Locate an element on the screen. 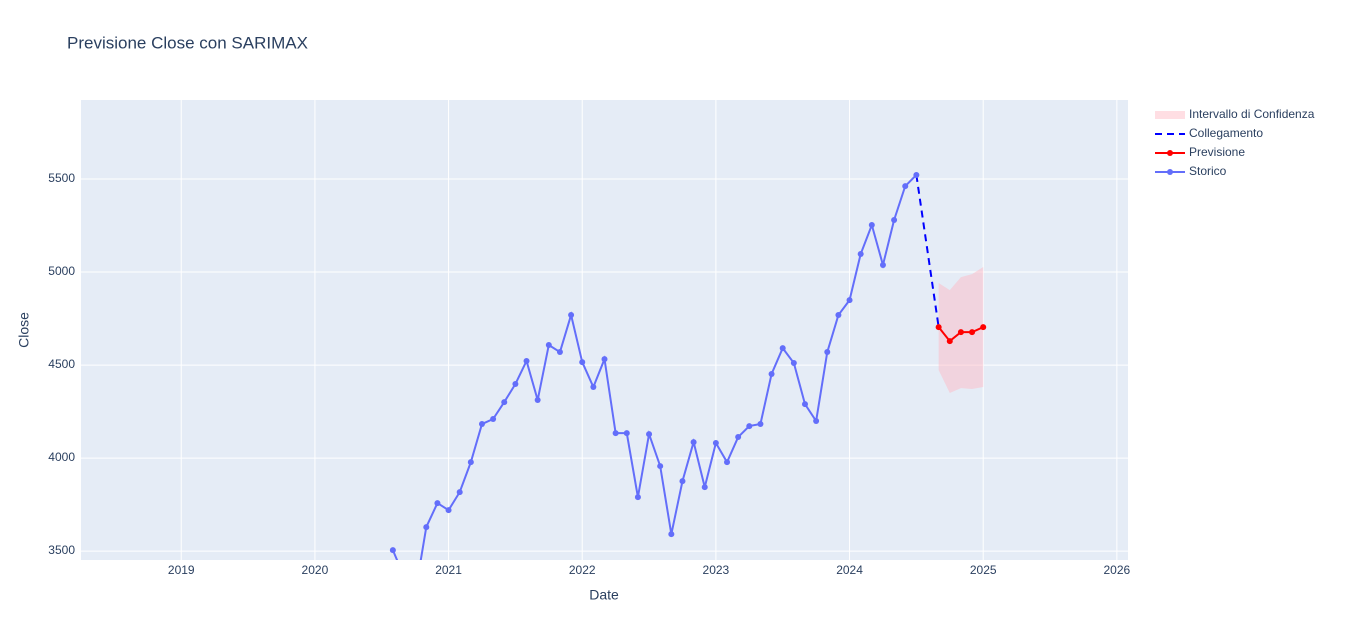  legend-label: Storico is located at coordinates (1208, 171).